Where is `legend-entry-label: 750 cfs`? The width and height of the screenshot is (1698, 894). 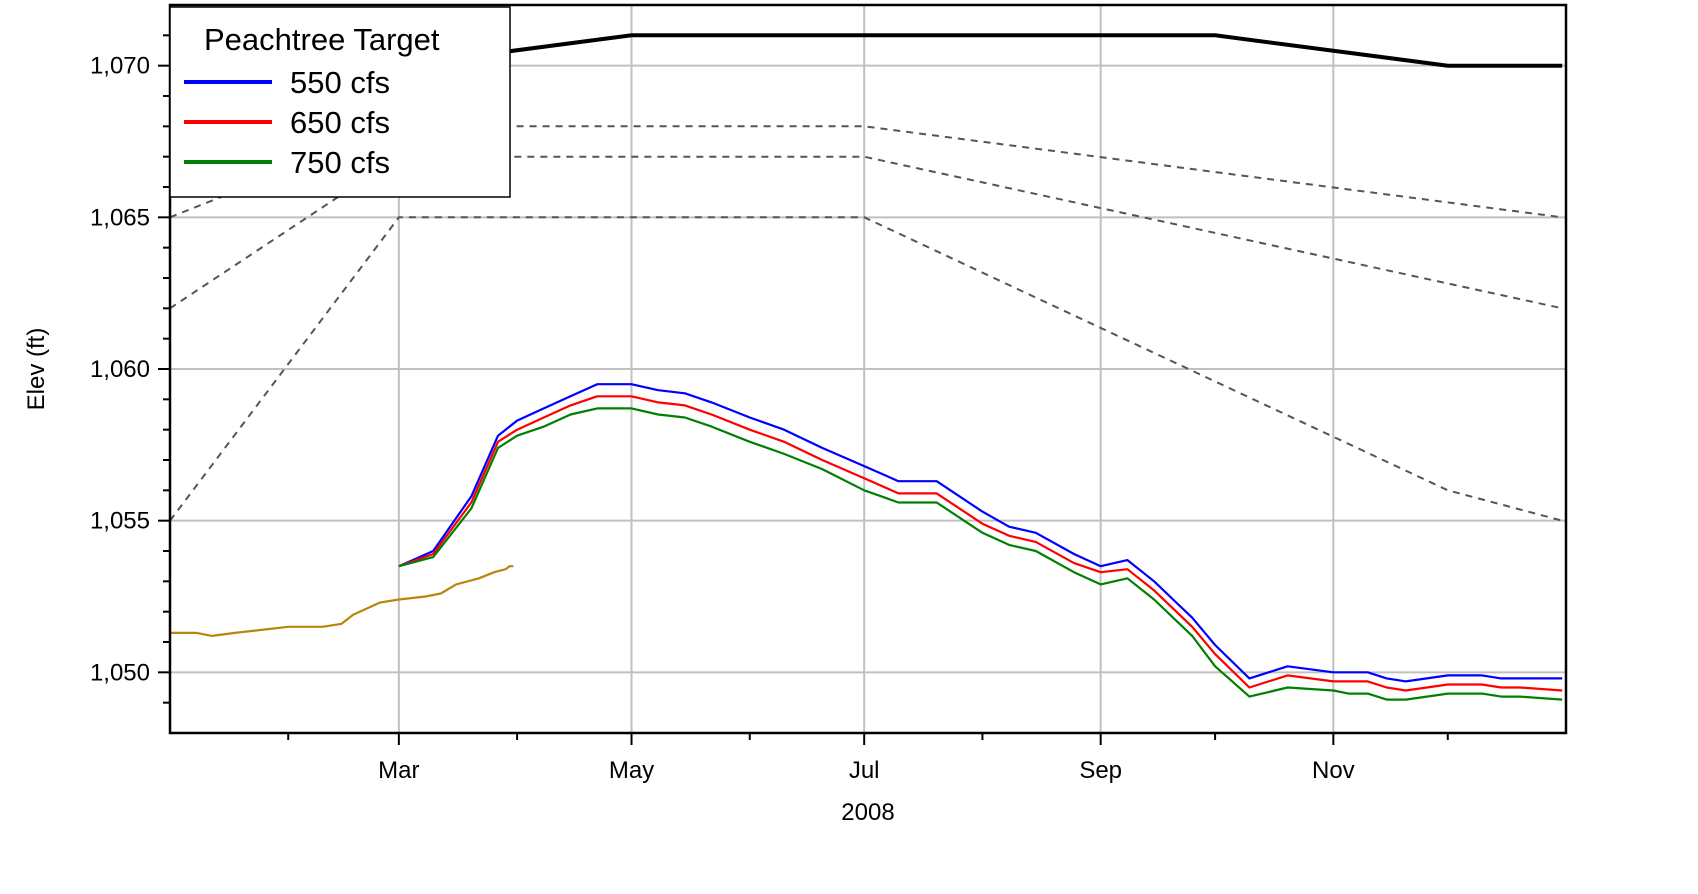
legend-entry-label: 750 cfs is located at coordinates (340, 162).